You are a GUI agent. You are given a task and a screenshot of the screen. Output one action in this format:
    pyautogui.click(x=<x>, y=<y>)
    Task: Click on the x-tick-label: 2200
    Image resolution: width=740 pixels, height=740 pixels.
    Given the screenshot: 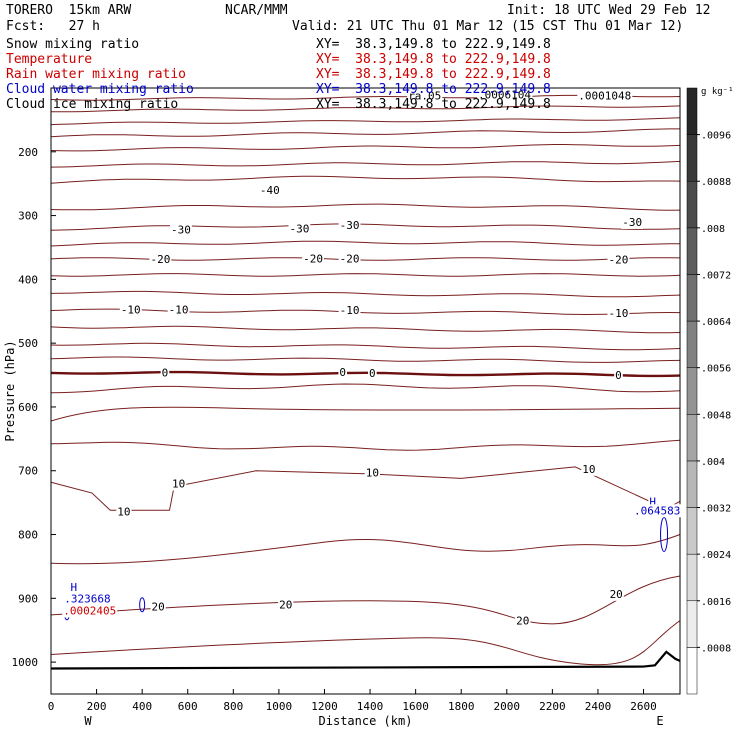 What is the action you would take?
    pyautogui.click(x=552, y=706)
    